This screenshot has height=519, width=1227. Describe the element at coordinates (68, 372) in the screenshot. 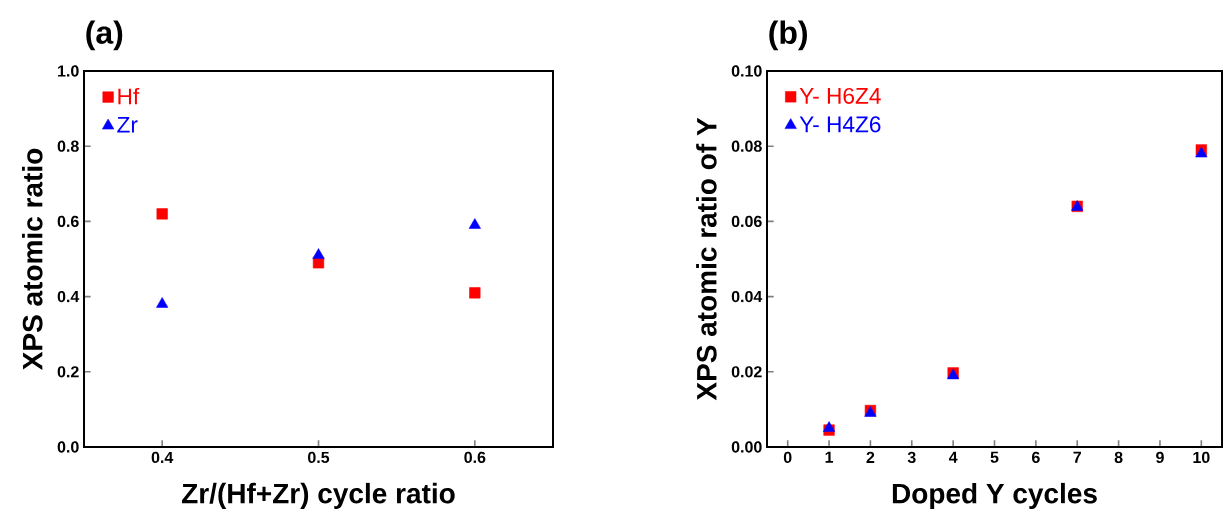

I see `y-tick-label: 0.2` at that location.